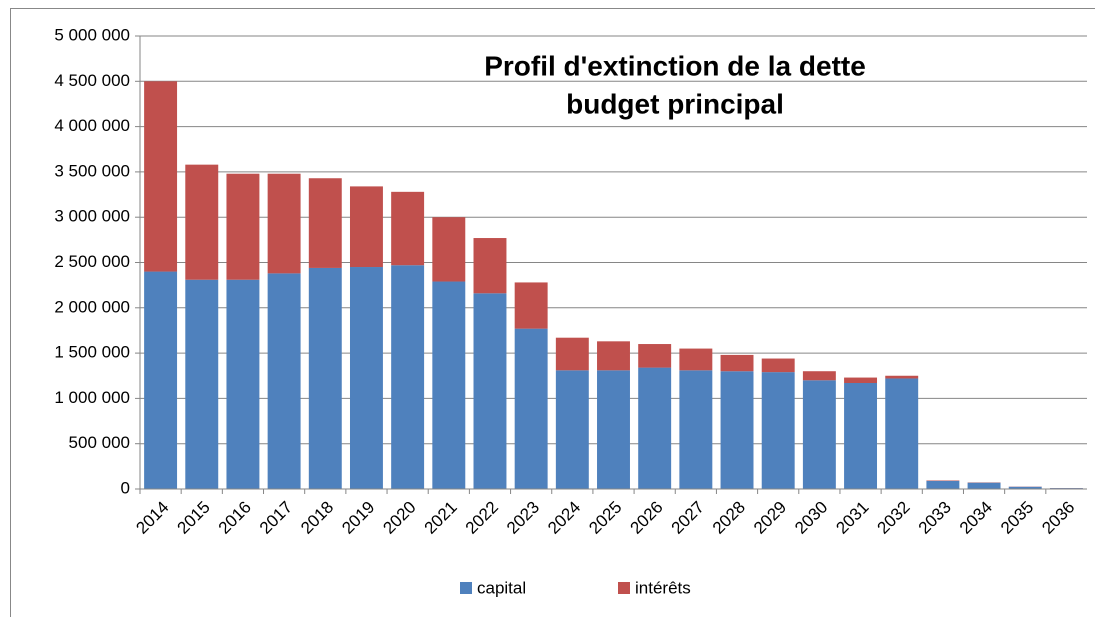  I want to click on x-tick-label: 2028, so click(729, 518).